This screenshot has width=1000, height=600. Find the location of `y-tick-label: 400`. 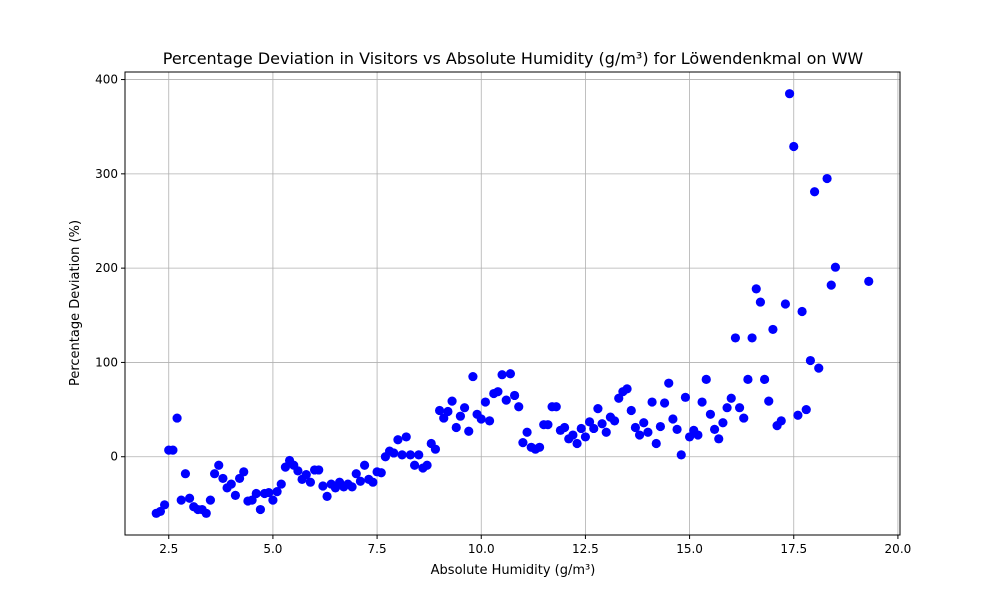

y-tick-label: 400 is located at coordinates (106, 80).